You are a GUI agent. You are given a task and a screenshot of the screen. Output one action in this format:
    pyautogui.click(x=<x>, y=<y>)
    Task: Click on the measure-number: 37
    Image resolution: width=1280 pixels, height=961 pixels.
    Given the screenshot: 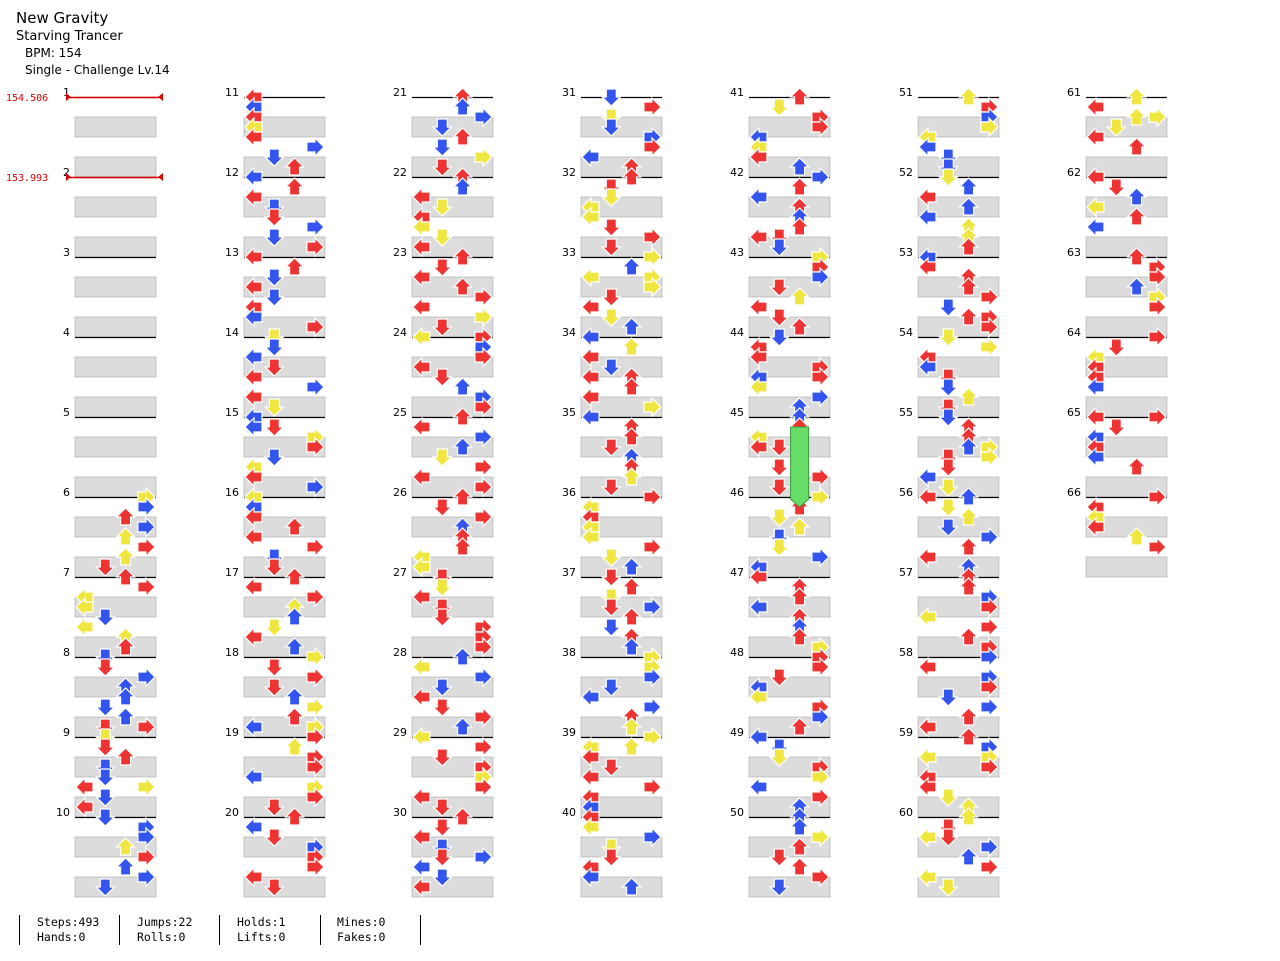 What is the action you would take?
    pyautogui.click(x=569, y=572)
    